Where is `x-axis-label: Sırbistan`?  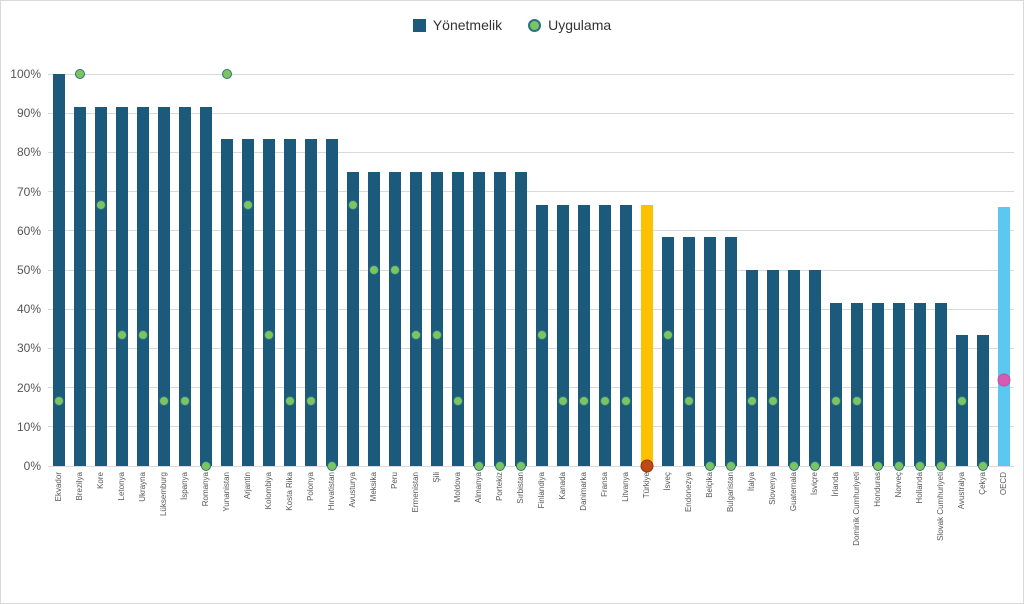 x-axis-label: Sırbistan is located at coordinates (520, 488).